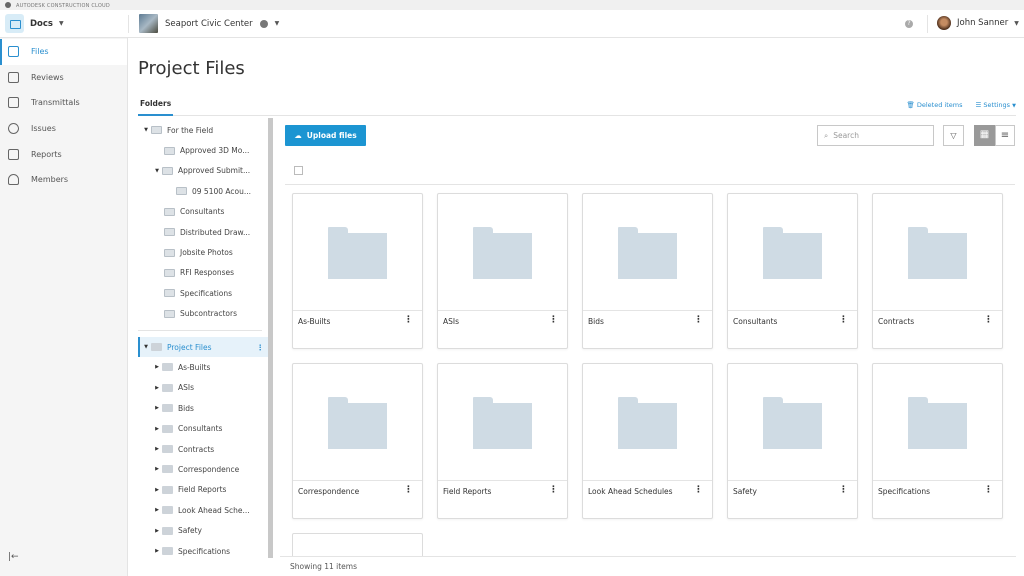 This screenshot has height=576, width=1024. I want to click on sidebar-item-files: Files, so click(63, 52).